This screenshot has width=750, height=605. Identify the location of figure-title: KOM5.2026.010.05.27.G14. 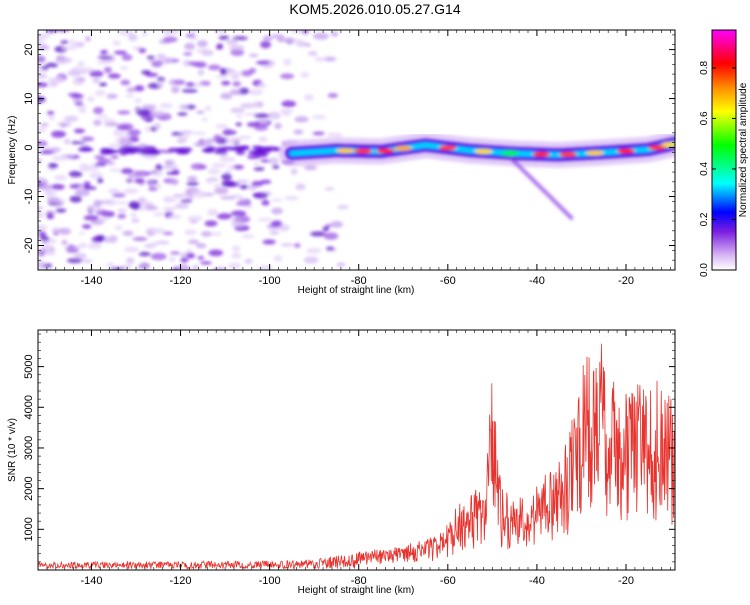
(374, 9).